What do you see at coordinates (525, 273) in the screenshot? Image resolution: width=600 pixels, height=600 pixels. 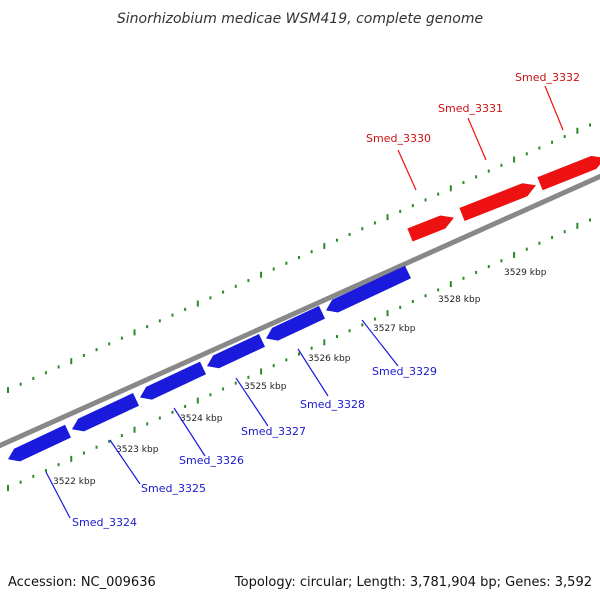 I see `ruler-label: 3529 kbp` at bounding box center [525, 273].